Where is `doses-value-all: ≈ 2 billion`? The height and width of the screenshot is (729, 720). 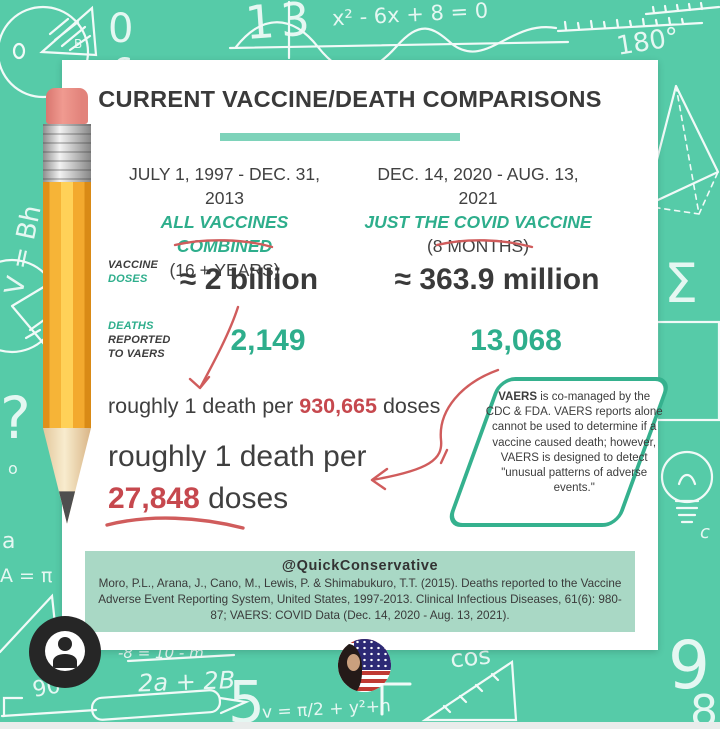
doses-value-all: ≈ 2 billion is located at coordinates (249, 279).